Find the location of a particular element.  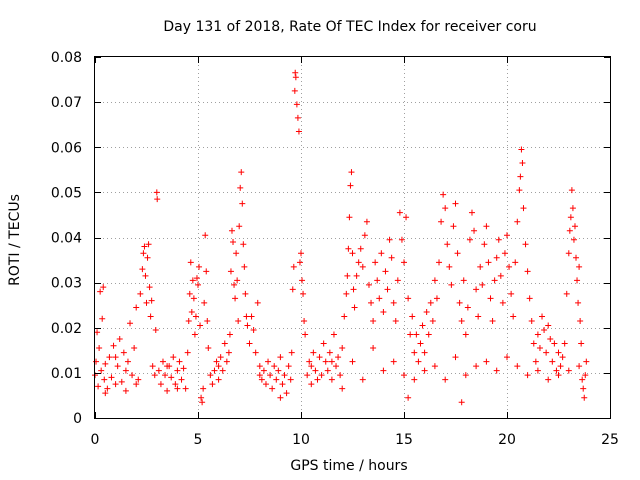

y-tick-labels: 0 0.01 0.02 0.03 0.04 0.05 0.06 0.07 0.08 is located at coordinates (66, 238).